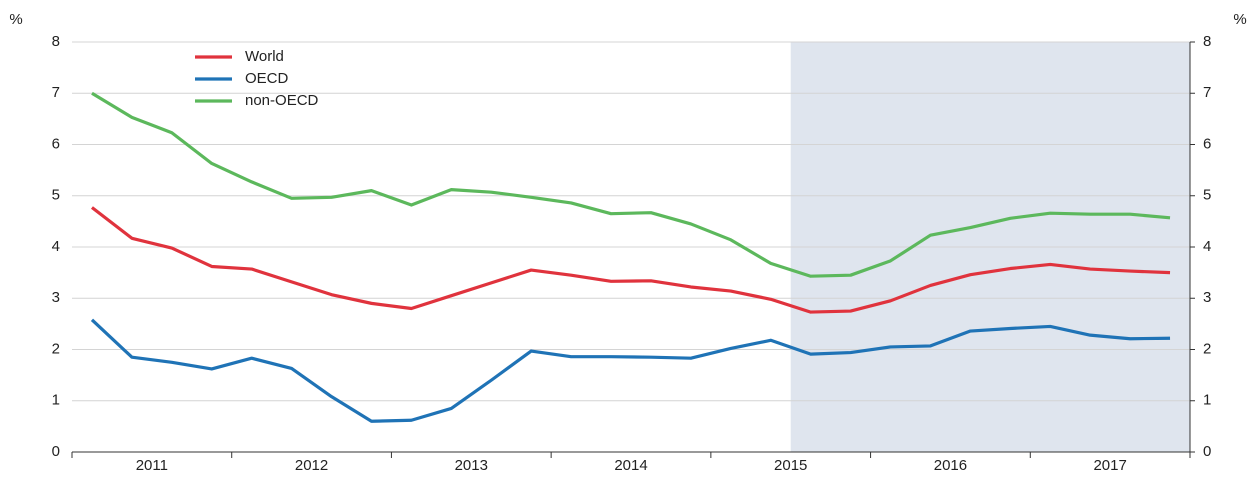  I want to click on y-tick-label: 4, so click(56, 246).